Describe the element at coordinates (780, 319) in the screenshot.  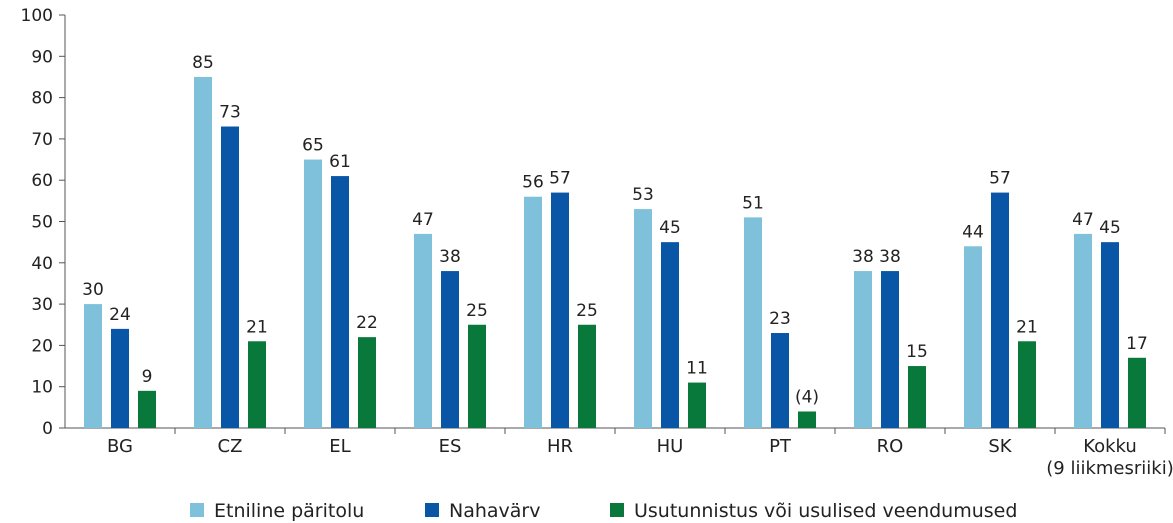
I see `data-label: 23` at that location.